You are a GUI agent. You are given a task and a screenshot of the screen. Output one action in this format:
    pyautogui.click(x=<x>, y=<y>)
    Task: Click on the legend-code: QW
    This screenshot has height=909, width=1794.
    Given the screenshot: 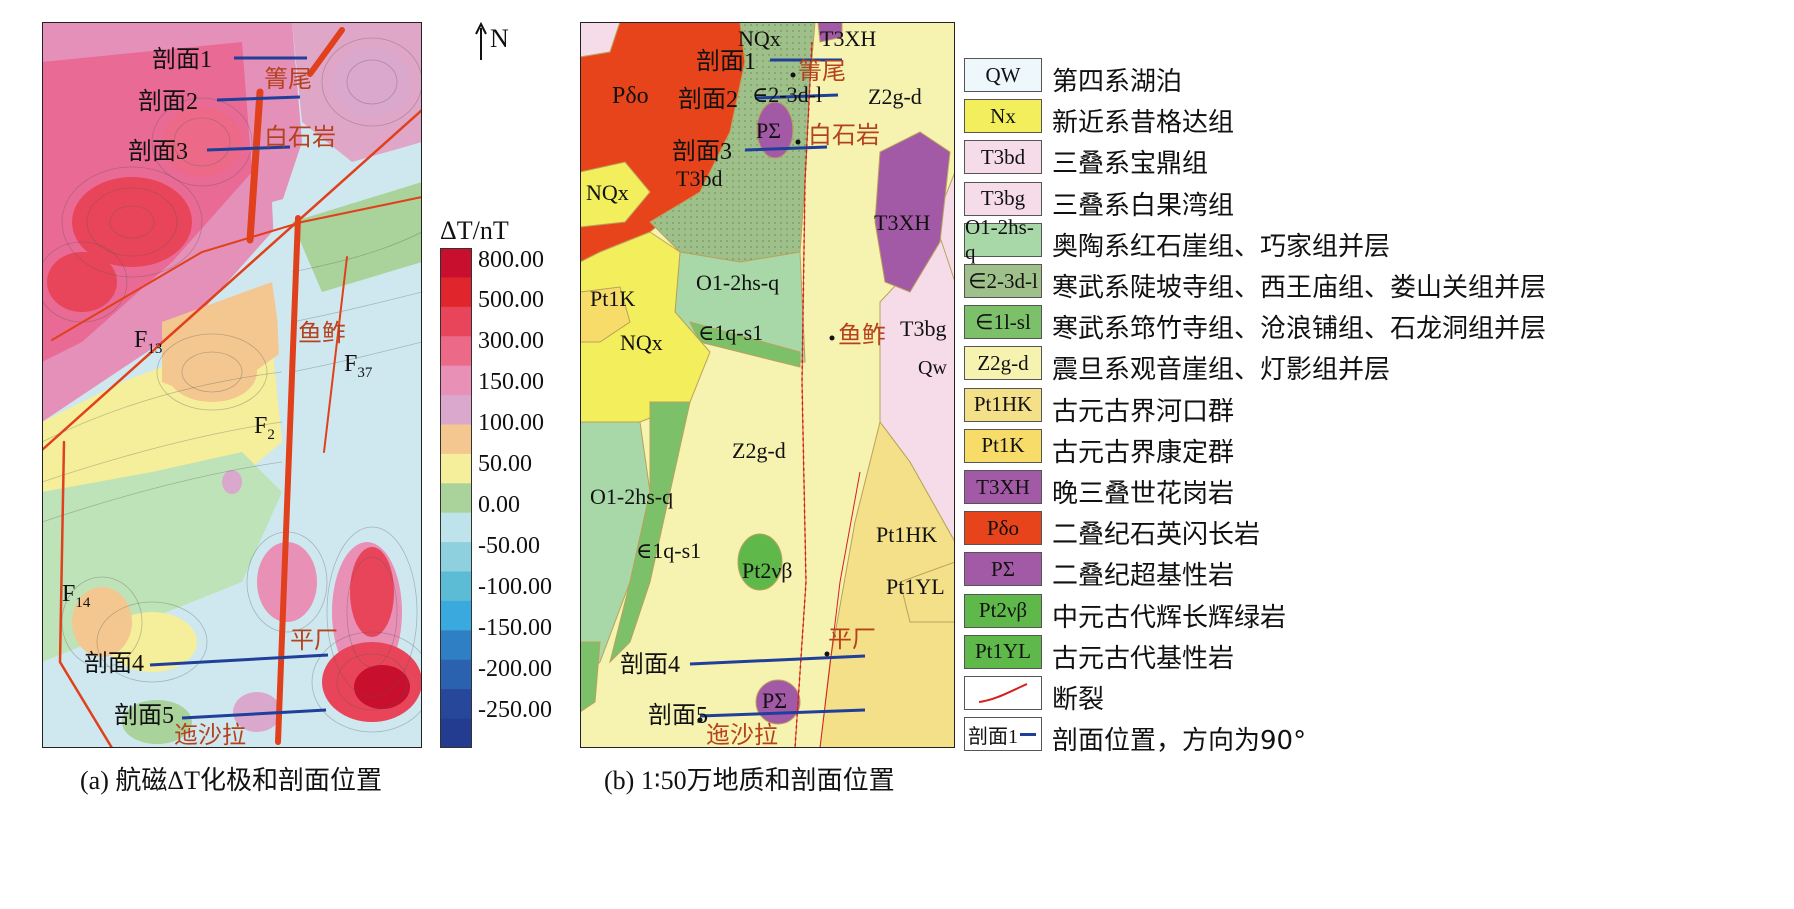 What is the action you would take?
    pyautogui.click(x=1003, y=74)
    